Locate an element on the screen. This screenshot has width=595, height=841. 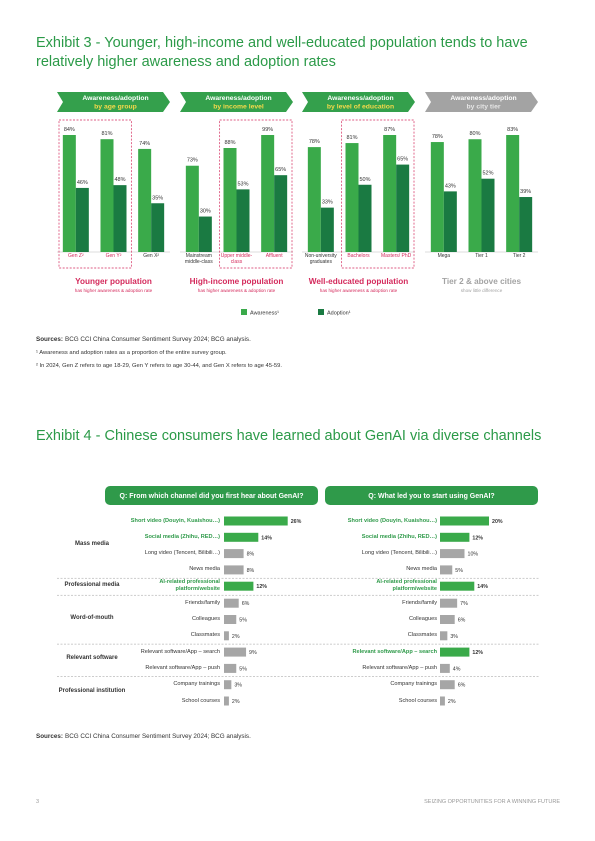
panel-subheader: by level of education is located at coordinates (360, 107).